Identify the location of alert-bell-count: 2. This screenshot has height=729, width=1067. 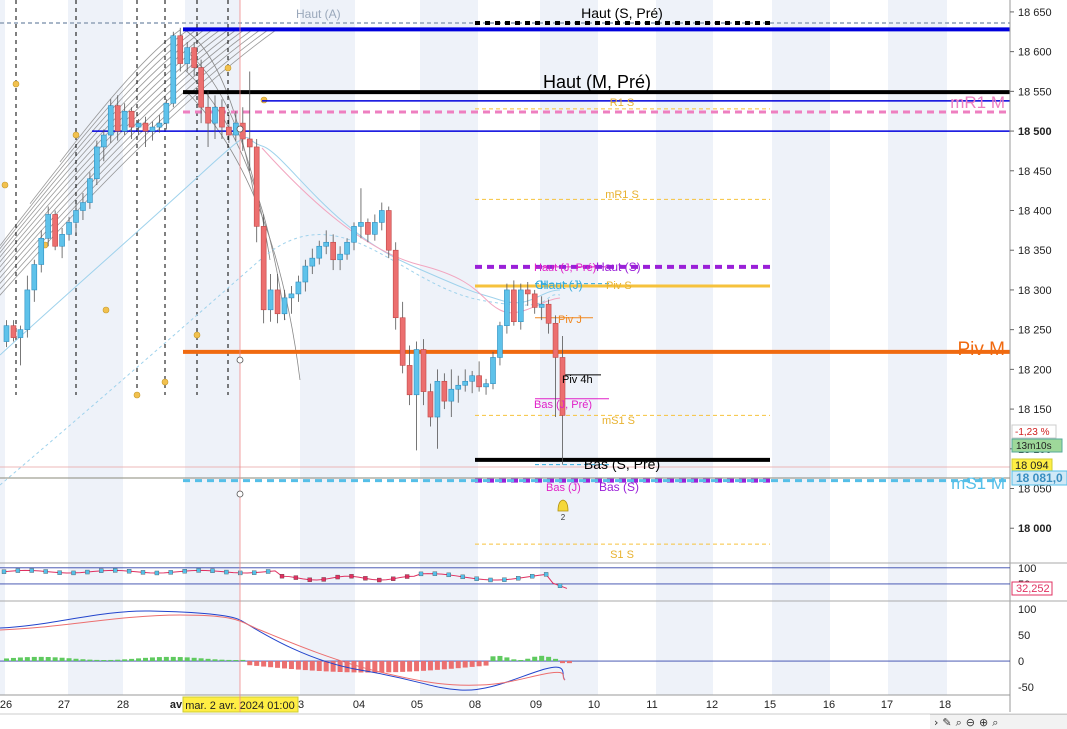
(563, 517).